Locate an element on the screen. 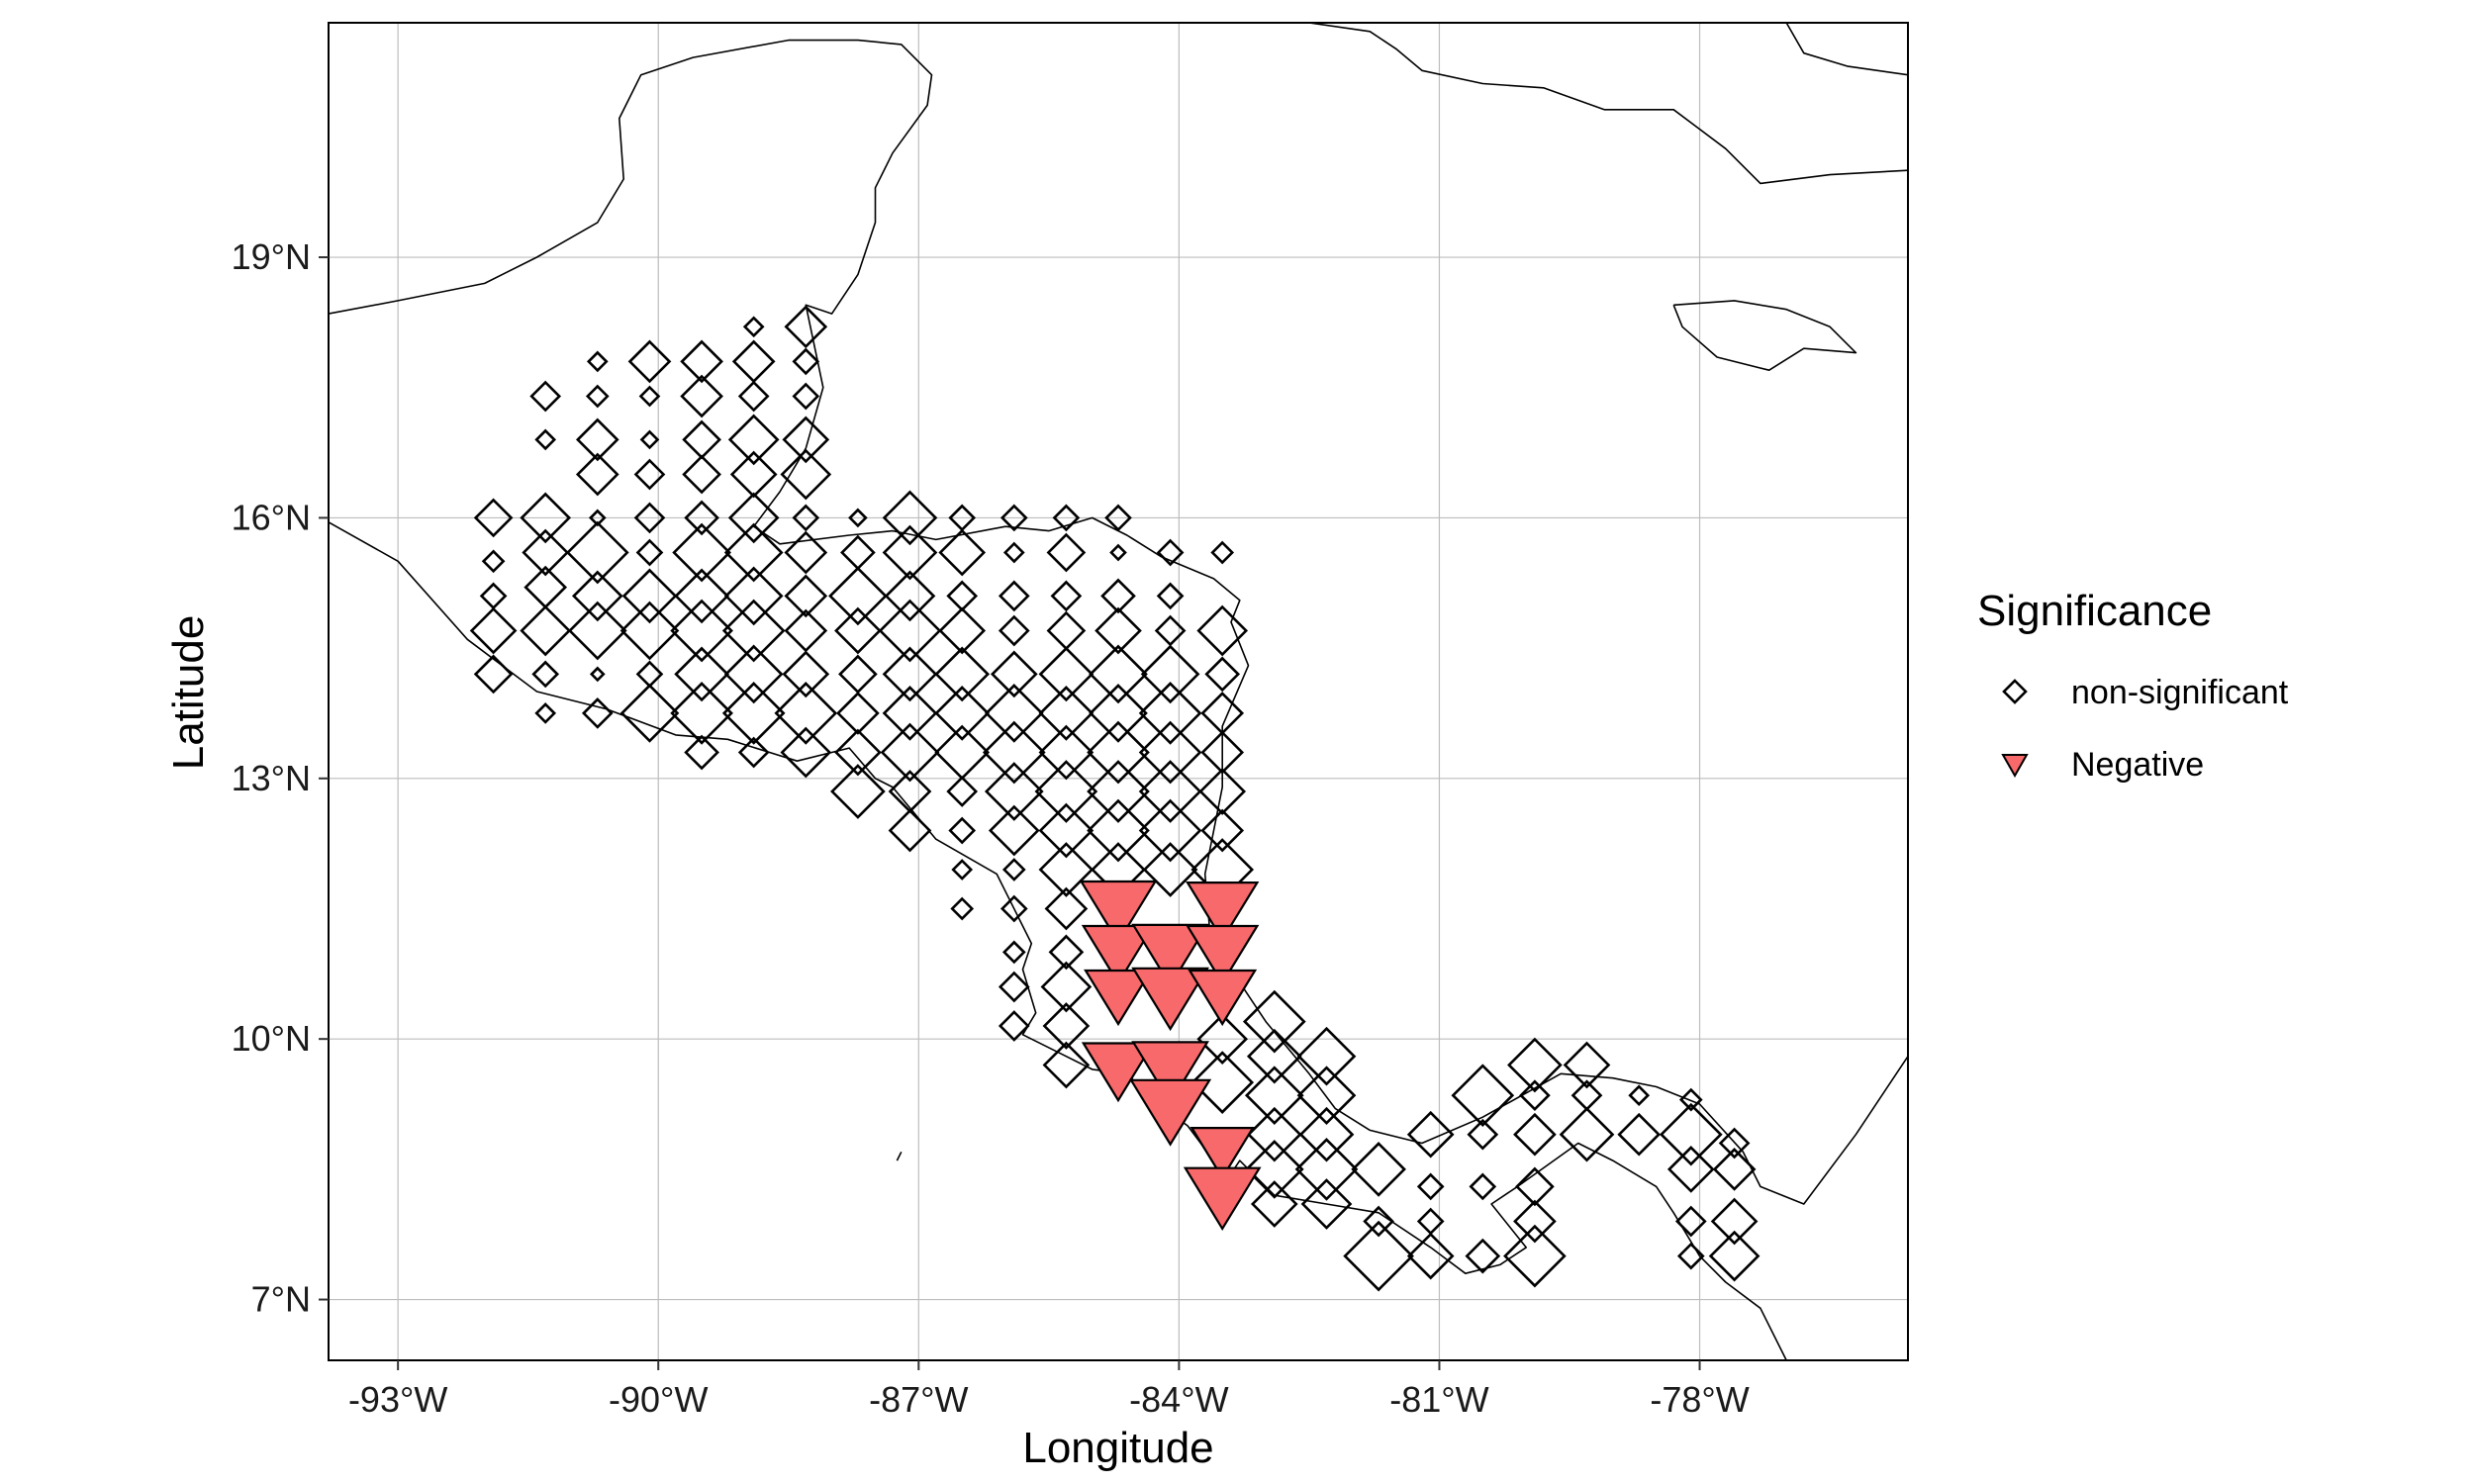  legend: Significance non-significant Negative is located at coordinates (2133, 685).